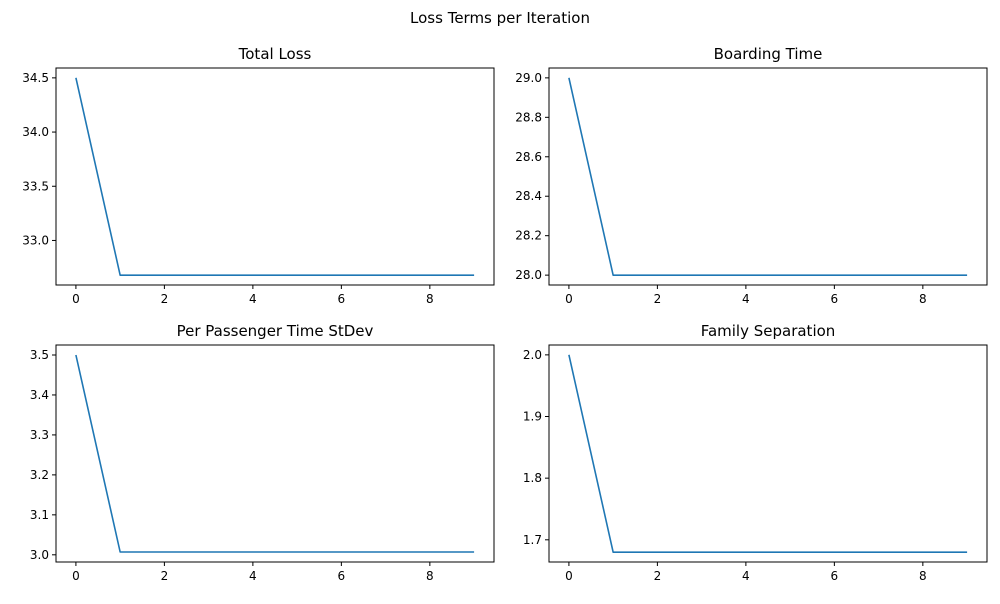 The width and height of the screenshot is (1000, 604). I want to click on y-tick-label: 3.2, so click(39, 475).